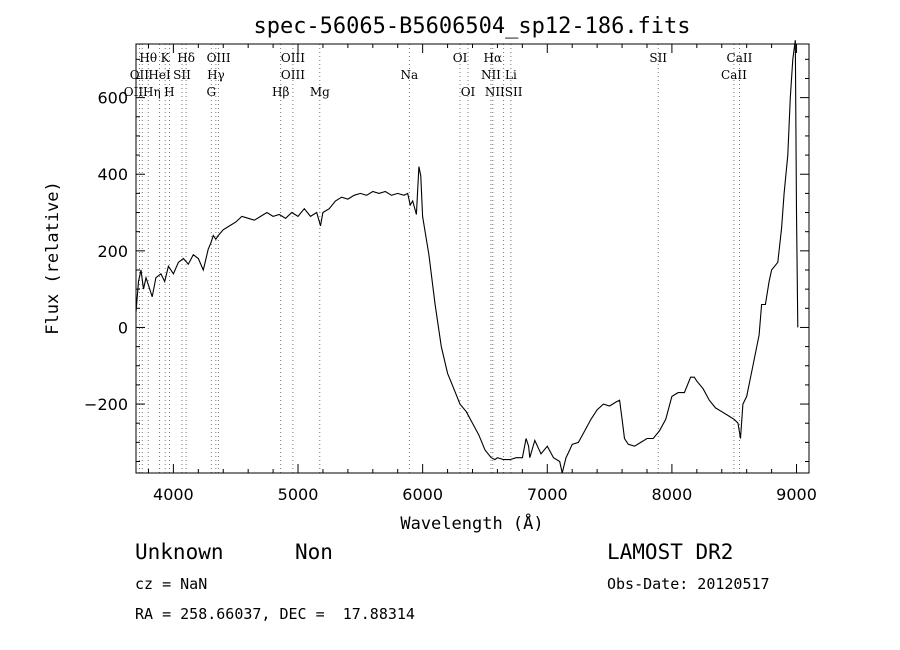  What do you see at coordinates (169, 92) in the screenshot?
I see `spectral-line-label: H` at bounding box center [169, 92].